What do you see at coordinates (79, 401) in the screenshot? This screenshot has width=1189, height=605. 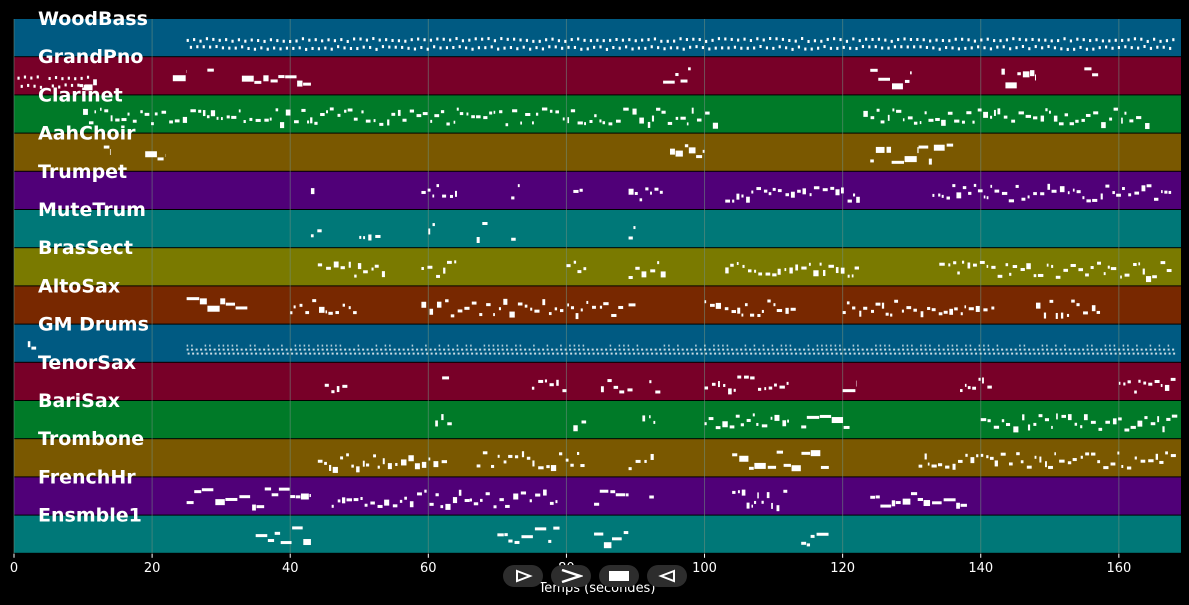 I see `track-label: BariSax` at bounding box center [79, 401].